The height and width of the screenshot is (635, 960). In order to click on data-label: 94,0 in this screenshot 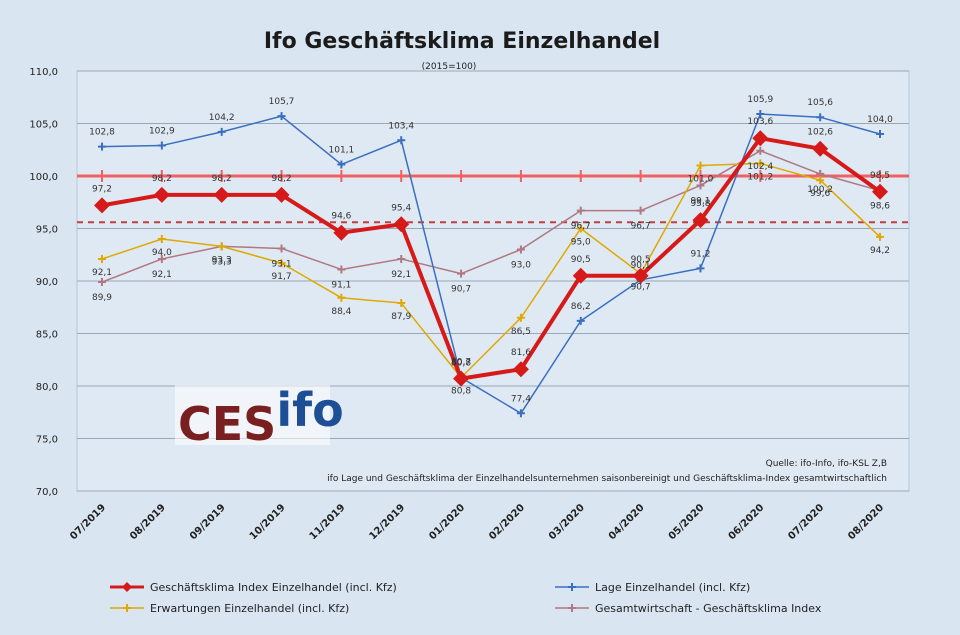, I will do `click(162, 253)`.